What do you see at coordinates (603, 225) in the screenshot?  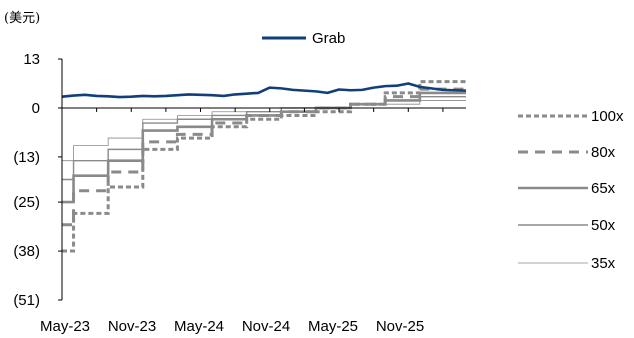 I see `legend-label-50x: 50x` at bounding box center [603, 225].